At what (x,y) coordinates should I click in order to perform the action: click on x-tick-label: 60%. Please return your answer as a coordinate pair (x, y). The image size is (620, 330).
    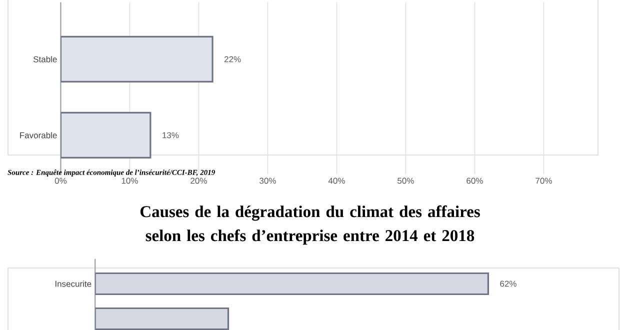
    Looking at the image, I should click on (474, 181).